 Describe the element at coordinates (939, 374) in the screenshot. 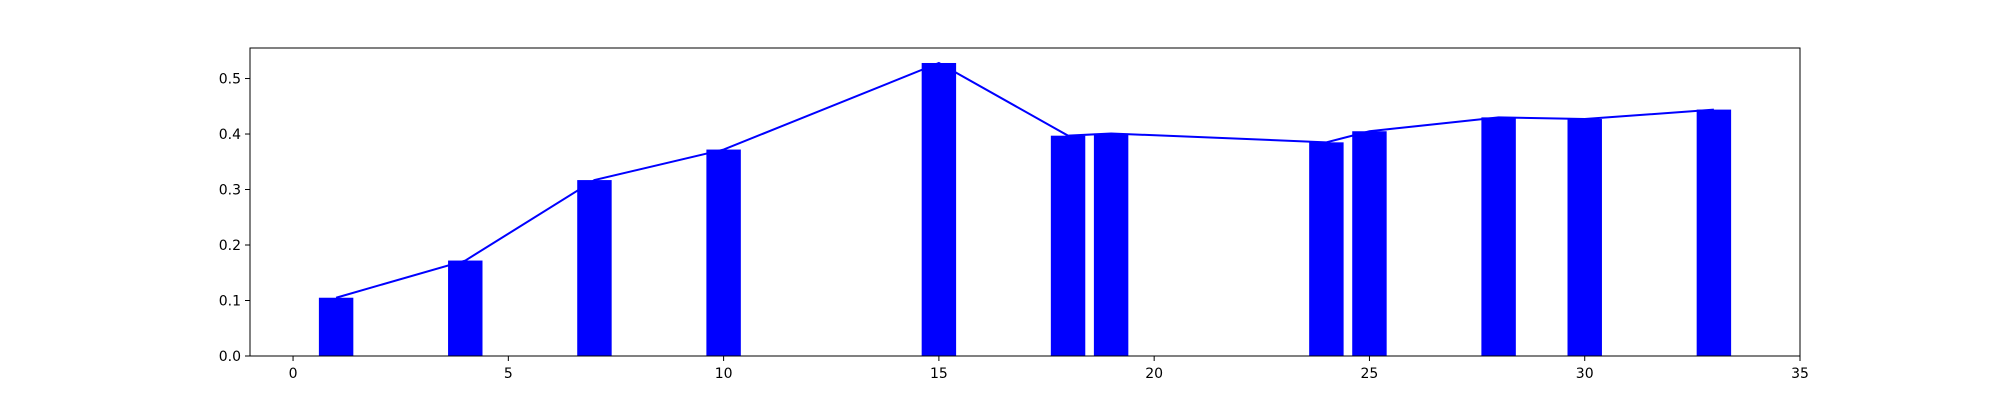

I see `x-tick-label: 15` at that location.